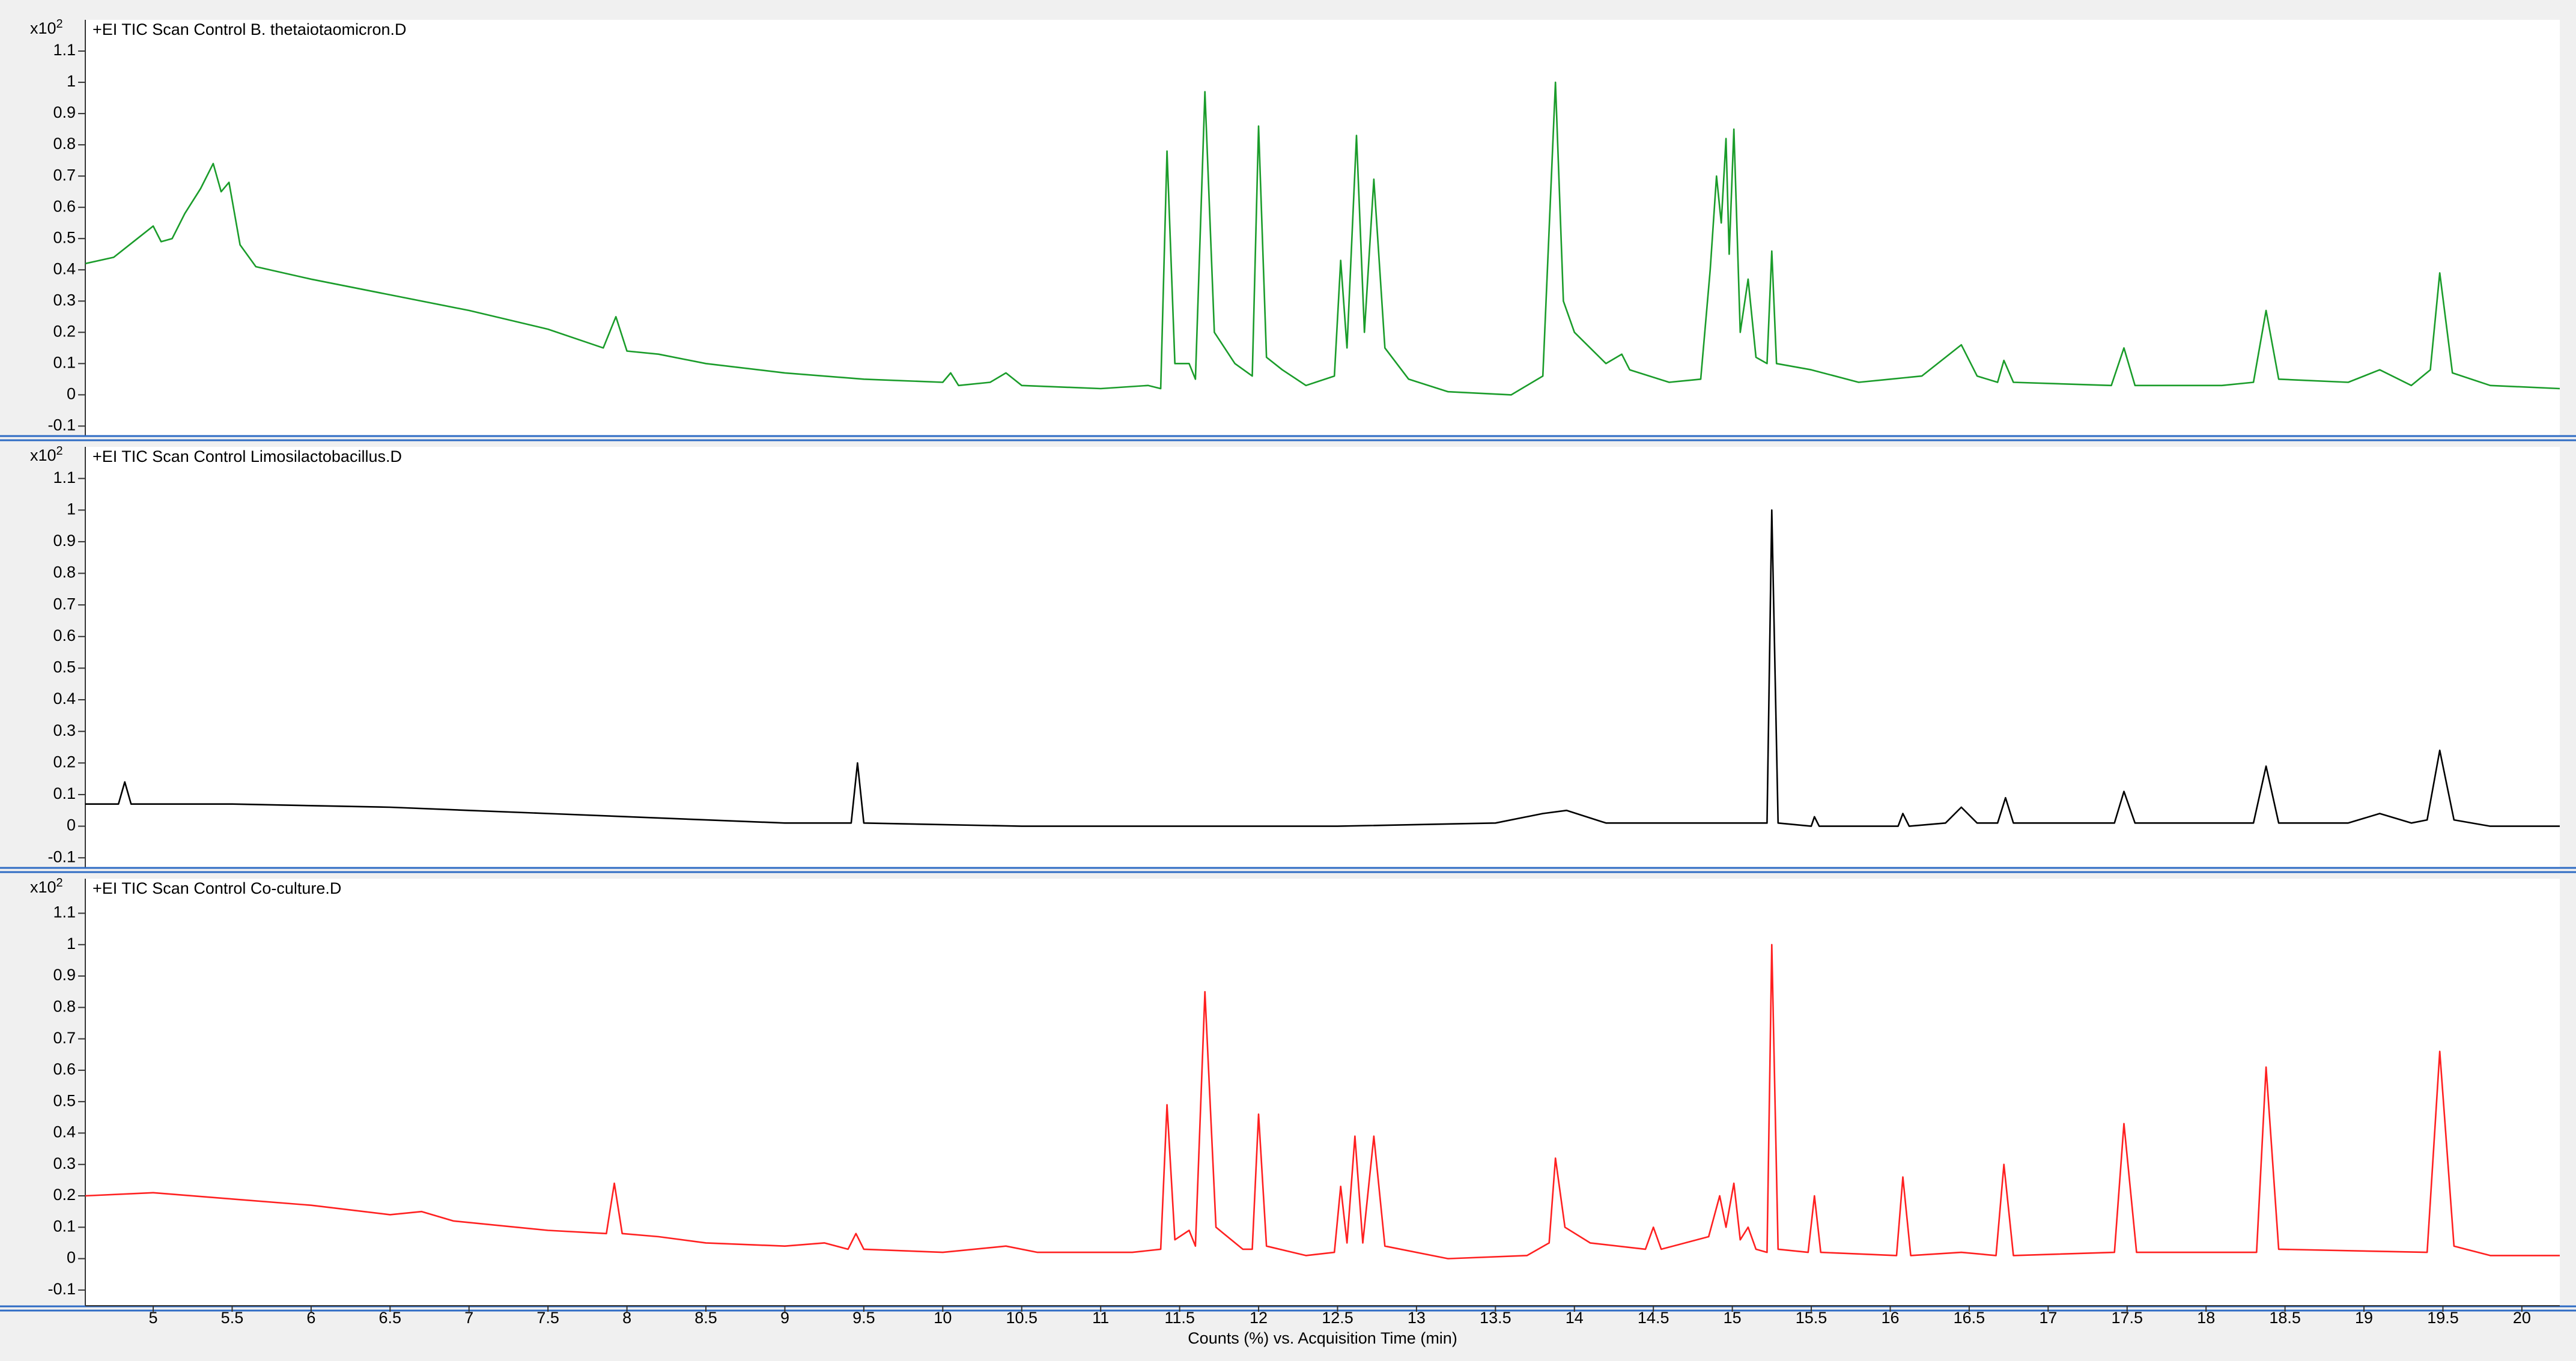 The image size is (2576, 1361). Describe the element at coordinates (863, 1318) in the screenshot. I see `x-tick-label: 9.5` at that location.